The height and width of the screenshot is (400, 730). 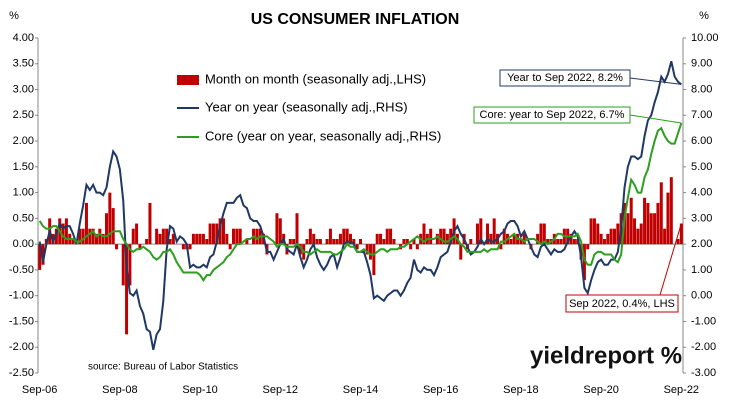 What do you see at coordinates (705, 38) in the screenshot?
I see `y2-tick-label: 10.00` at bounding box center [705, 38].